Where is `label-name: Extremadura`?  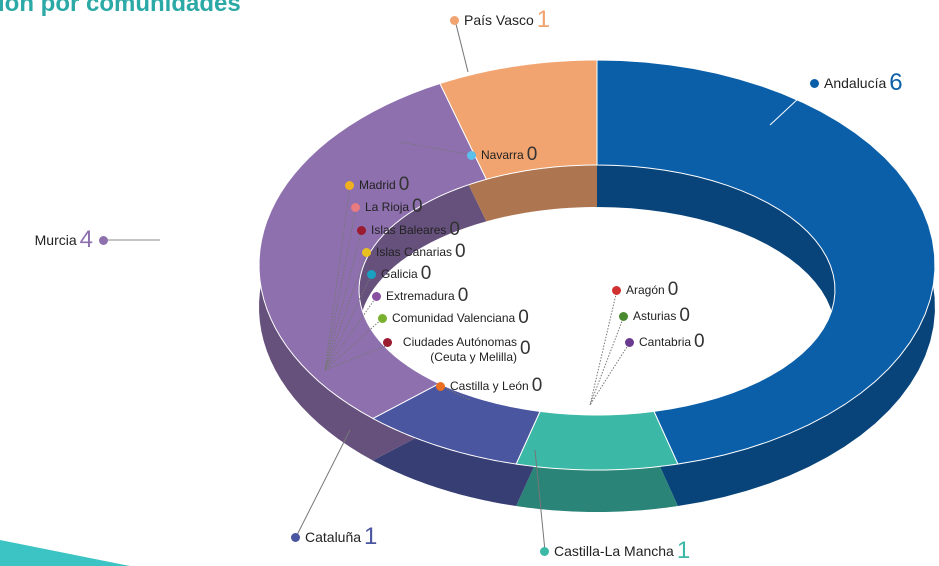 label-name: Extremadura is located at coordinates (420, 296).